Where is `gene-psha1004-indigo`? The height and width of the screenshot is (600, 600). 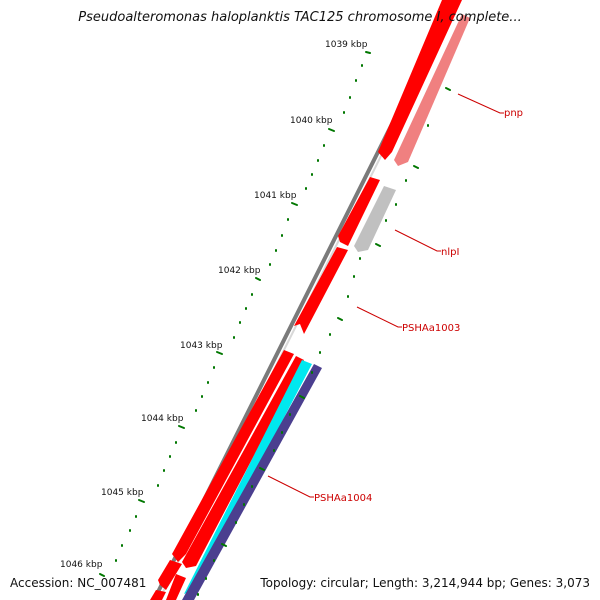
gene-psha1004-indigo is located at coordinates (252, 482).